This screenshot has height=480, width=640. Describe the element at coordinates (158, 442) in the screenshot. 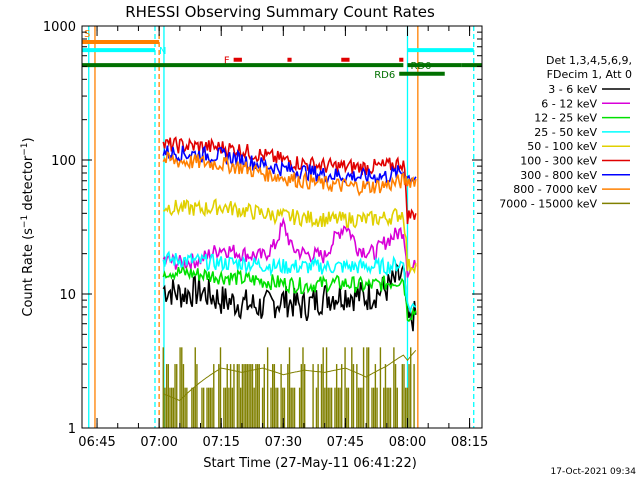

I see `x-tick-label-2: 07:00` at that location.